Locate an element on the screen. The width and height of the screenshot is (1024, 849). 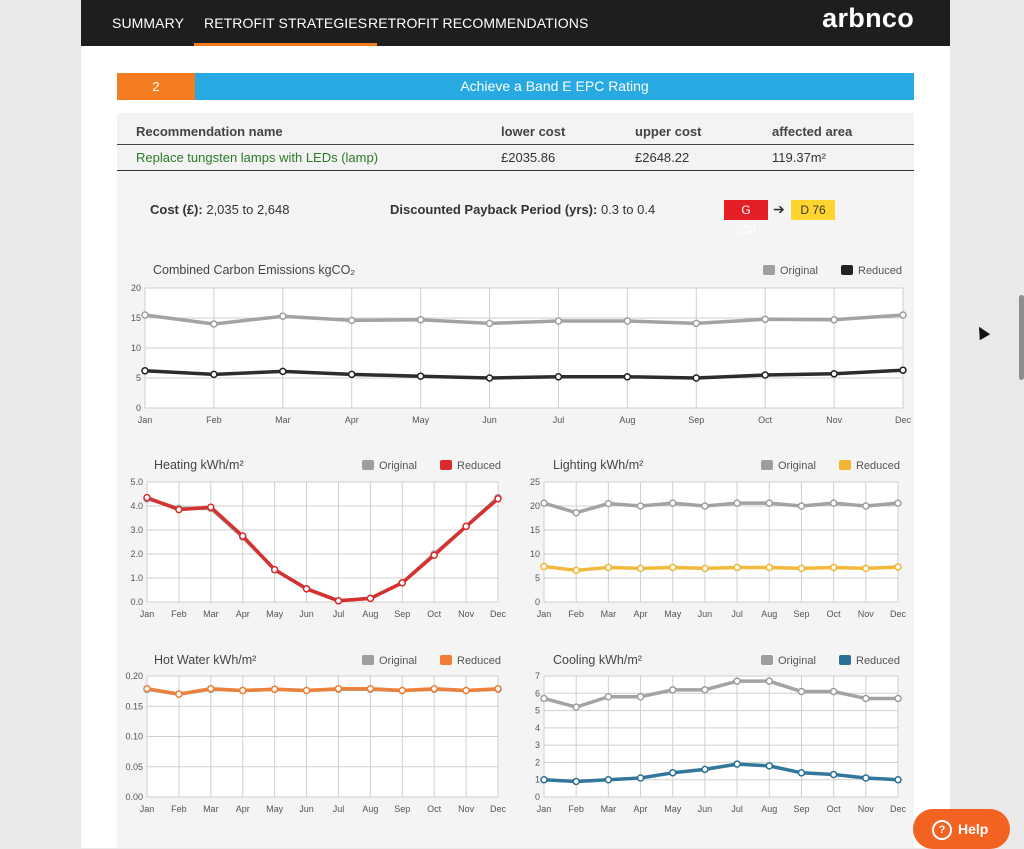
hotwater-y-tick-label: 0.00 is located at coordinates (134, 797).